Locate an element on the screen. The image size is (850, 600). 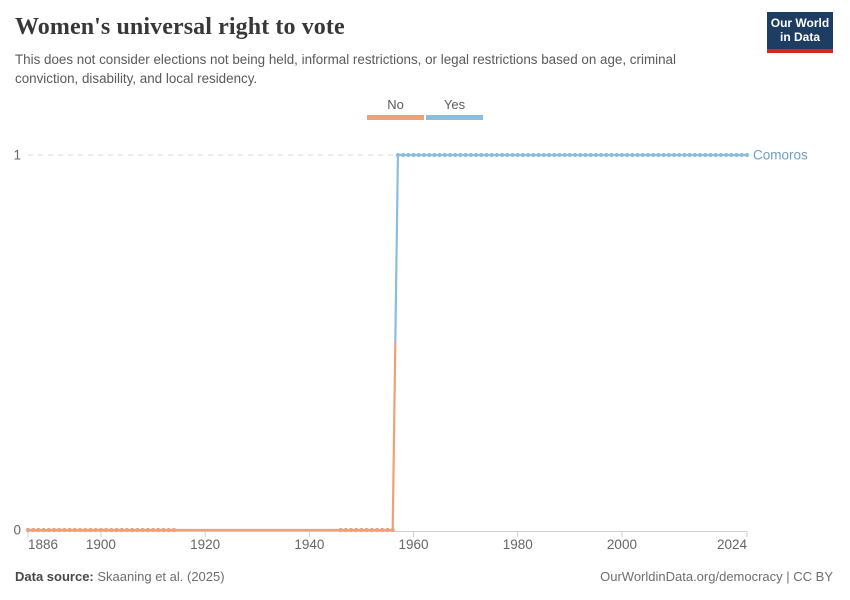
legend-item-yes: Yes is located at coordinates (454, 108).